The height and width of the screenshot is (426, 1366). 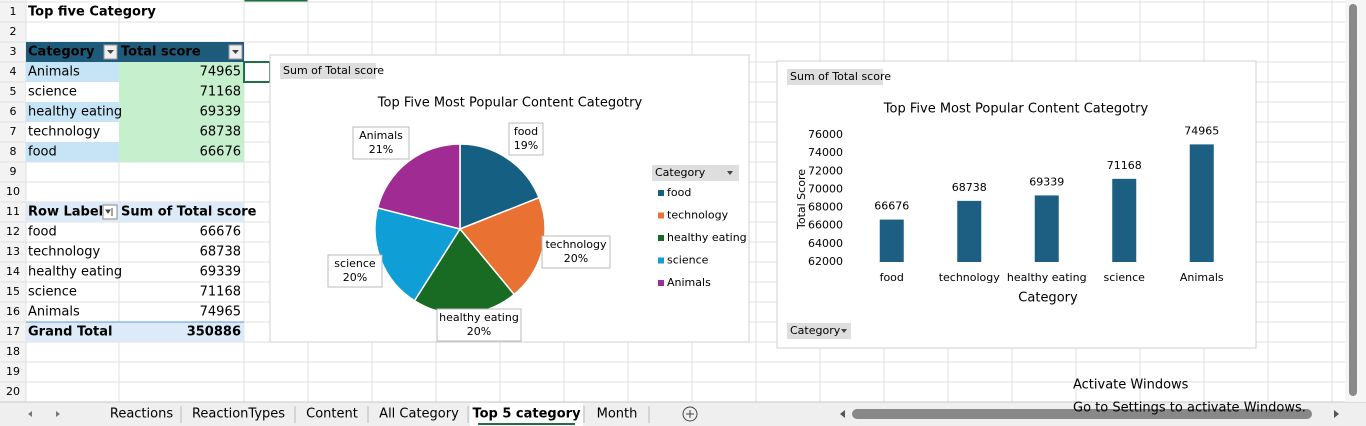 I want to click on data-label-category: healthy eating, so click(x=479, y=317).